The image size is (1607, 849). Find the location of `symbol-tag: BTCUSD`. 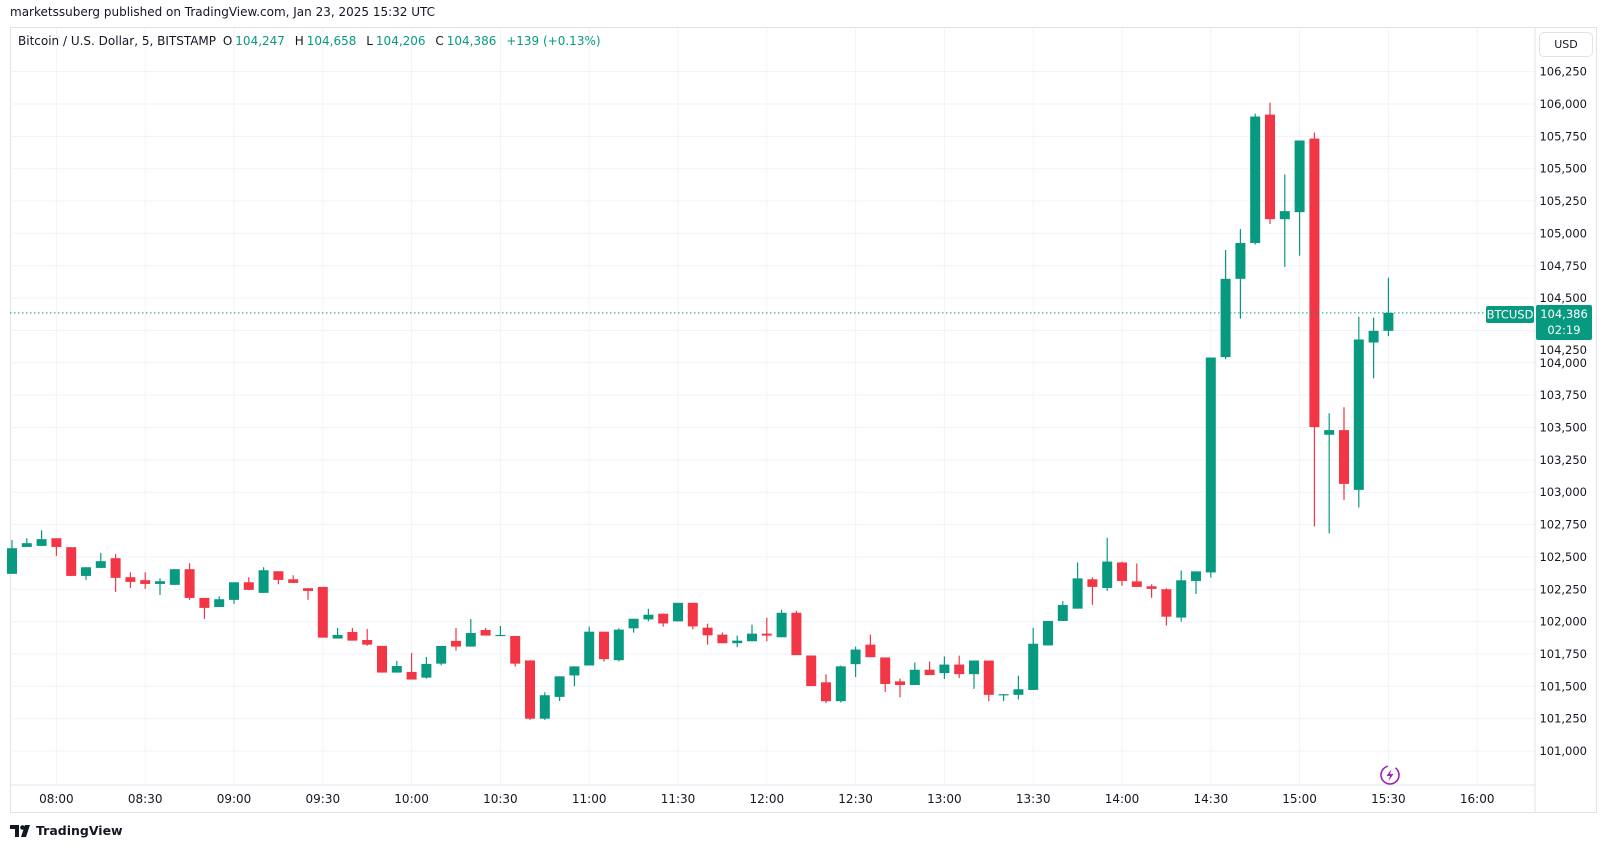

symbol-tag: BTCUSD is located at coordinates (1510, 315).